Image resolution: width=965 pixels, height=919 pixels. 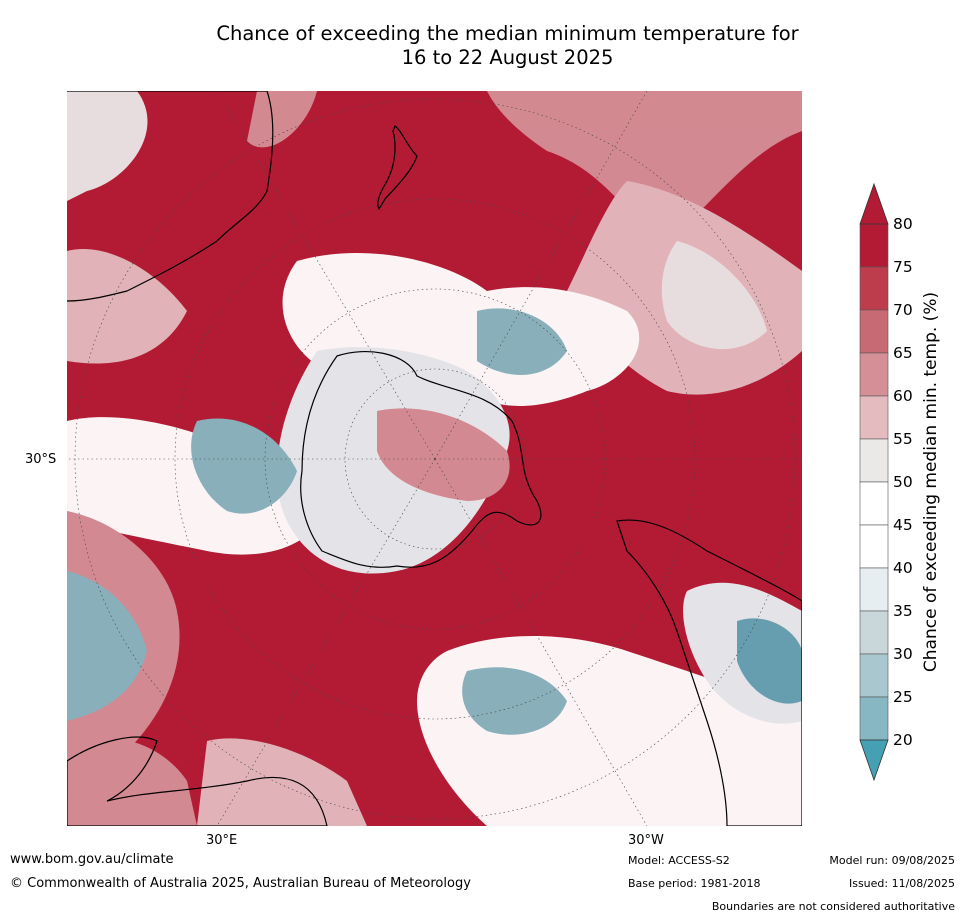 I want to click on footer-website: www.bom.gov.au/climate, so click(x=92, y=859).